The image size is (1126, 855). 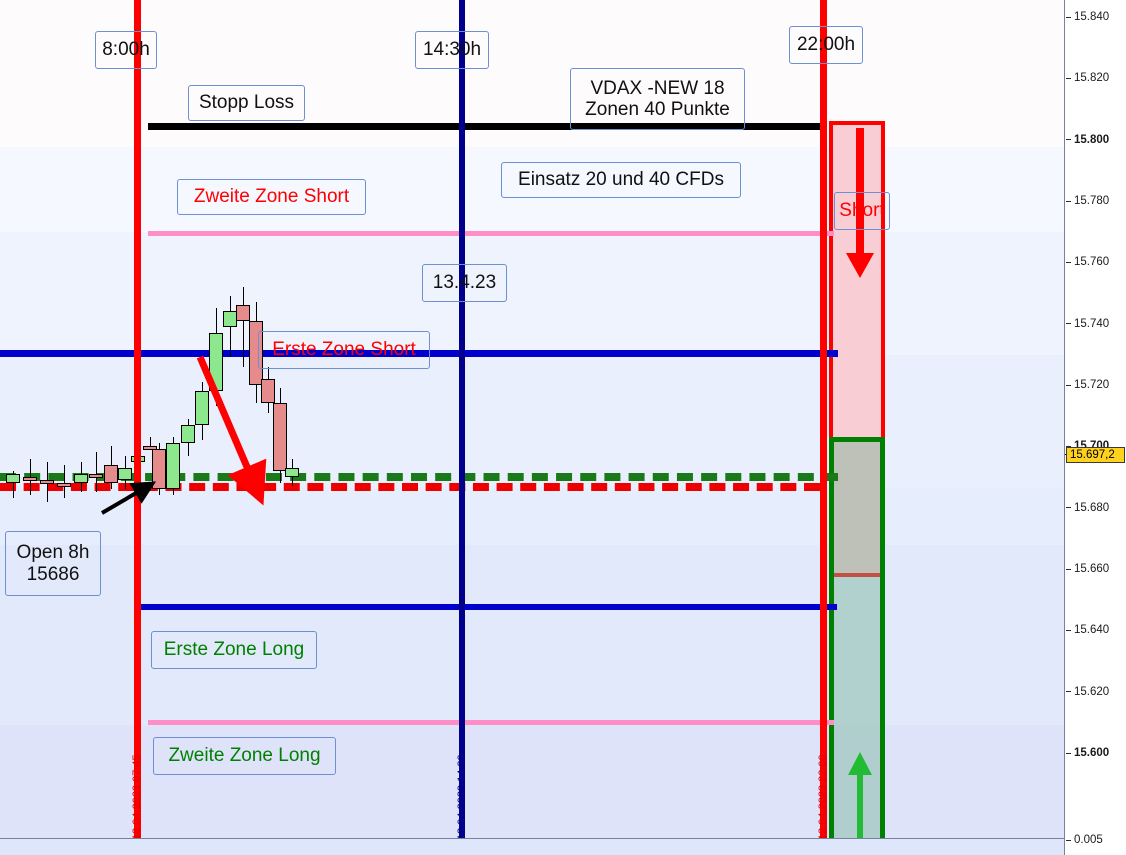 What do you see at coordinates (452, 50) in the screenshot?
I see `callout-midday-time: 14:30h` at bounding box center [452, 50].